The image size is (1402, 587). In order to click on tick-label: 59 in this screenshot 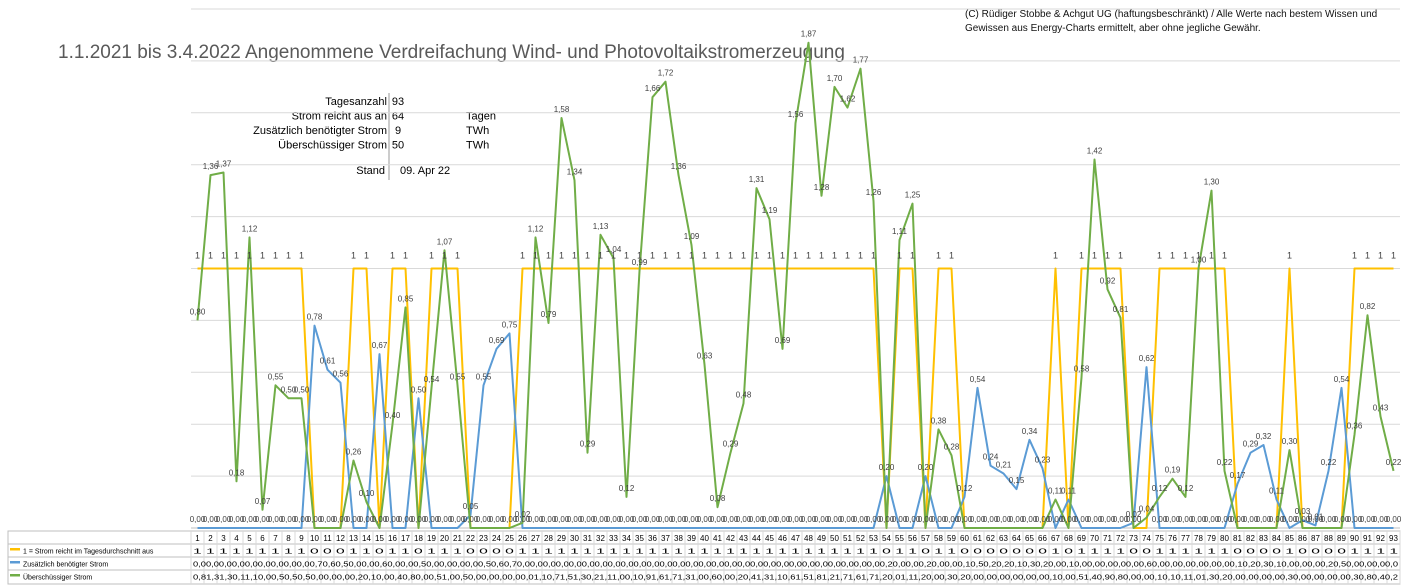, I will do `click(951, 538)`.